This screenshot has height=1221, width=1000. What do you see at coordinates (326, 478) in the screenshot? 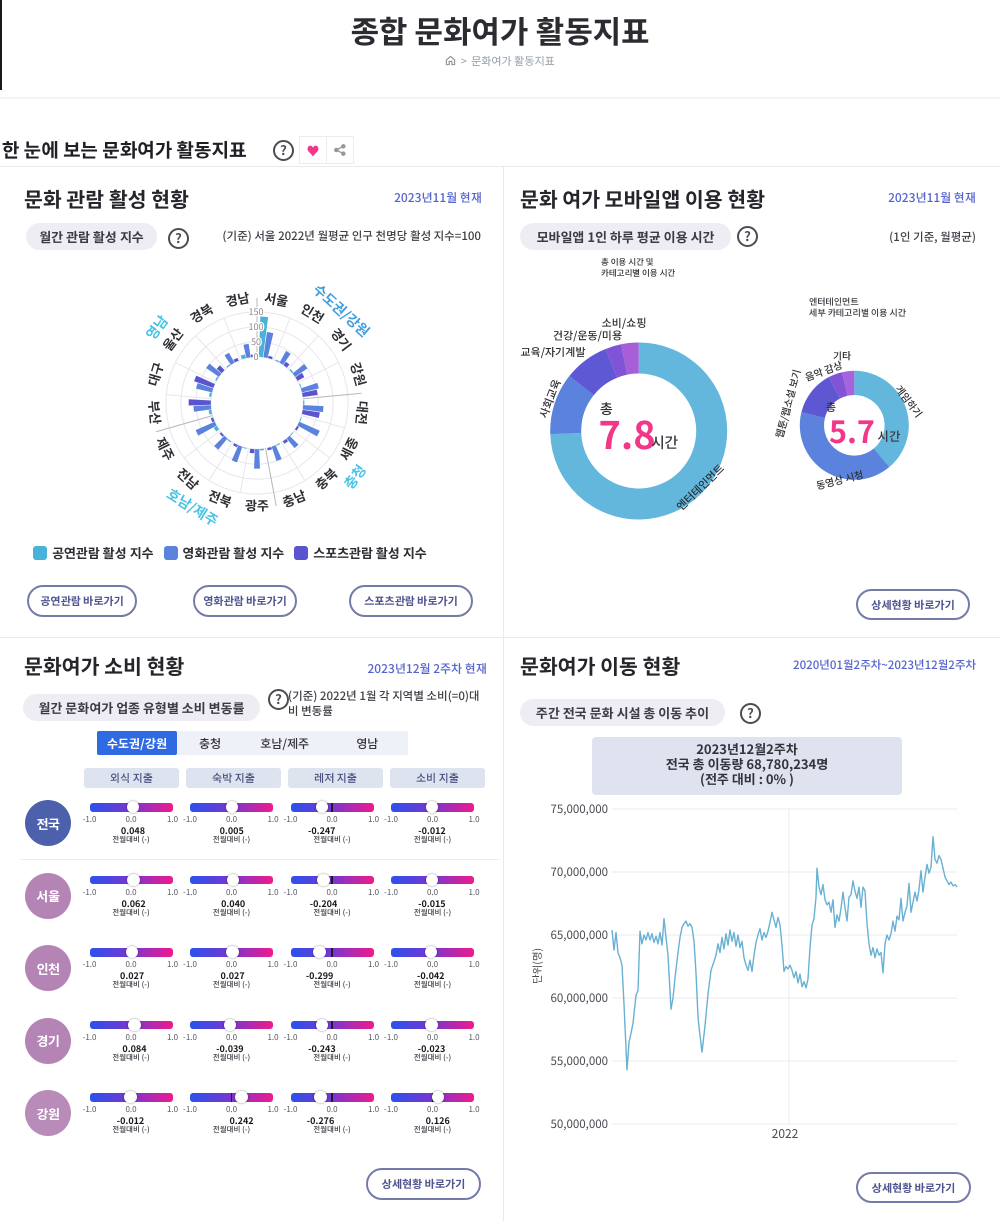
I see `svg-text: 충북` at bounding box center [326, 478].